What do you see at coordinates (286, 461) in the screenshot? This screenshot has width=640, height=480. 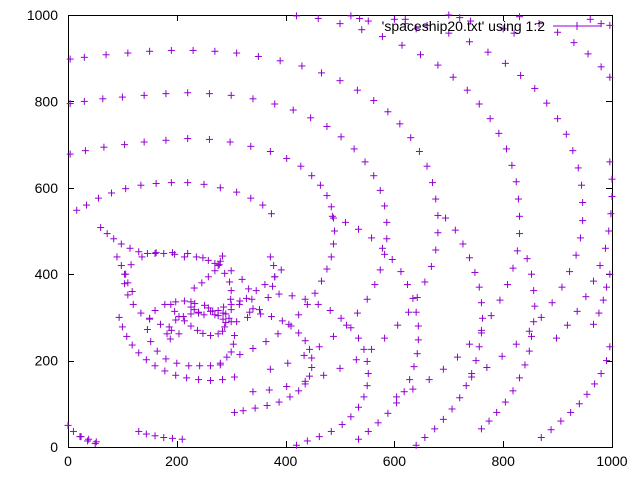 I see `x-tick-label: 400` at bounding box center [286, 461].